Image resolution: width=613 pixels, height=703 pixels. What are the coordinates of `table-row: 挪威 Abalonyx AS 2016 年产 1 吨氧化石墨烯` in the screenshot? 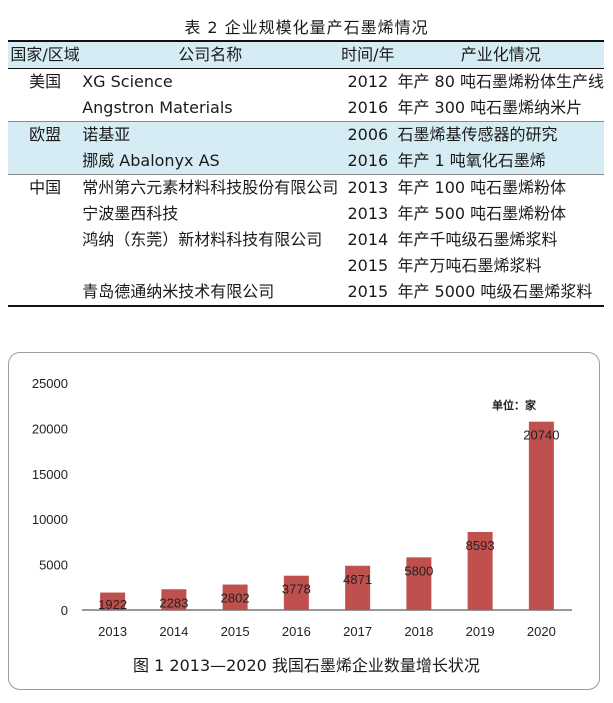 It's located at (306, 161).